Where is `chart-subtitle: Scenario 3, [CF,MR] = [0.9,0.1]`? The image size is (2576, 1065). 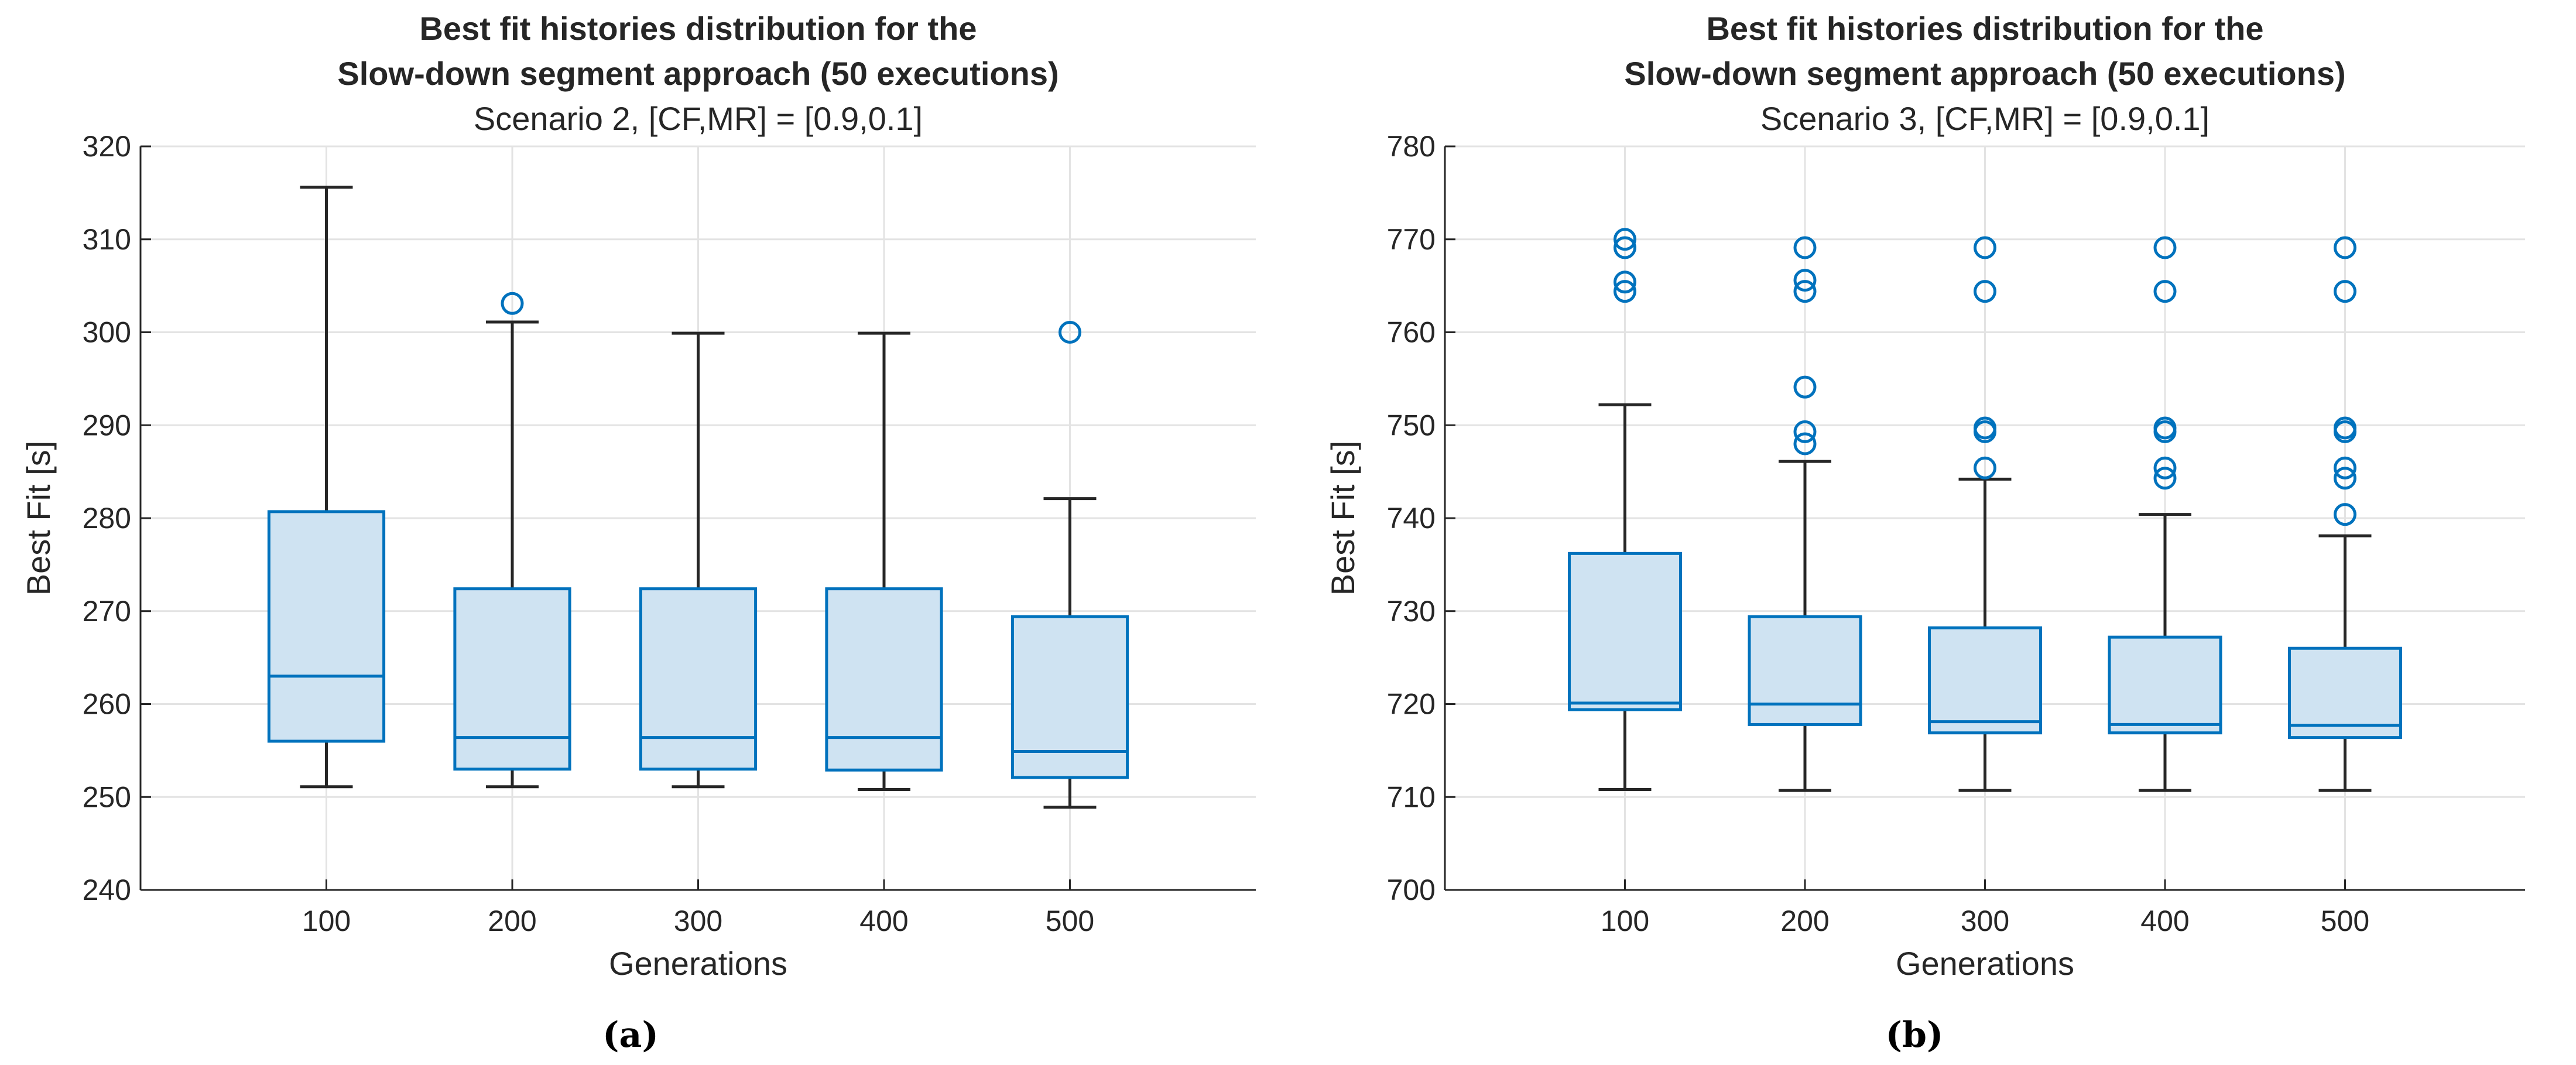 chart-subtitle: Scenario 3, [CF,MR] = [0.9,0.1] is located at coordinates (1985, 118).